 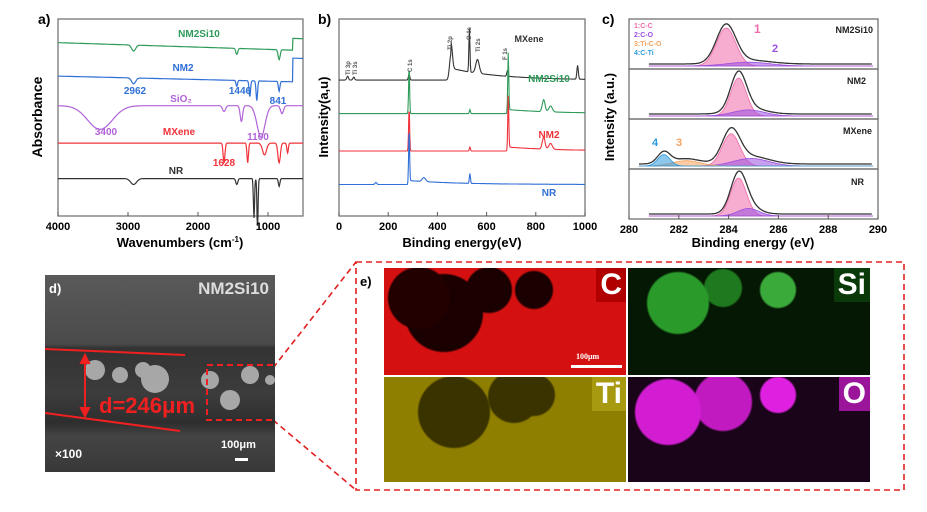 I want to click on ftir-label-nr: NR, so click(x=176, y=171).